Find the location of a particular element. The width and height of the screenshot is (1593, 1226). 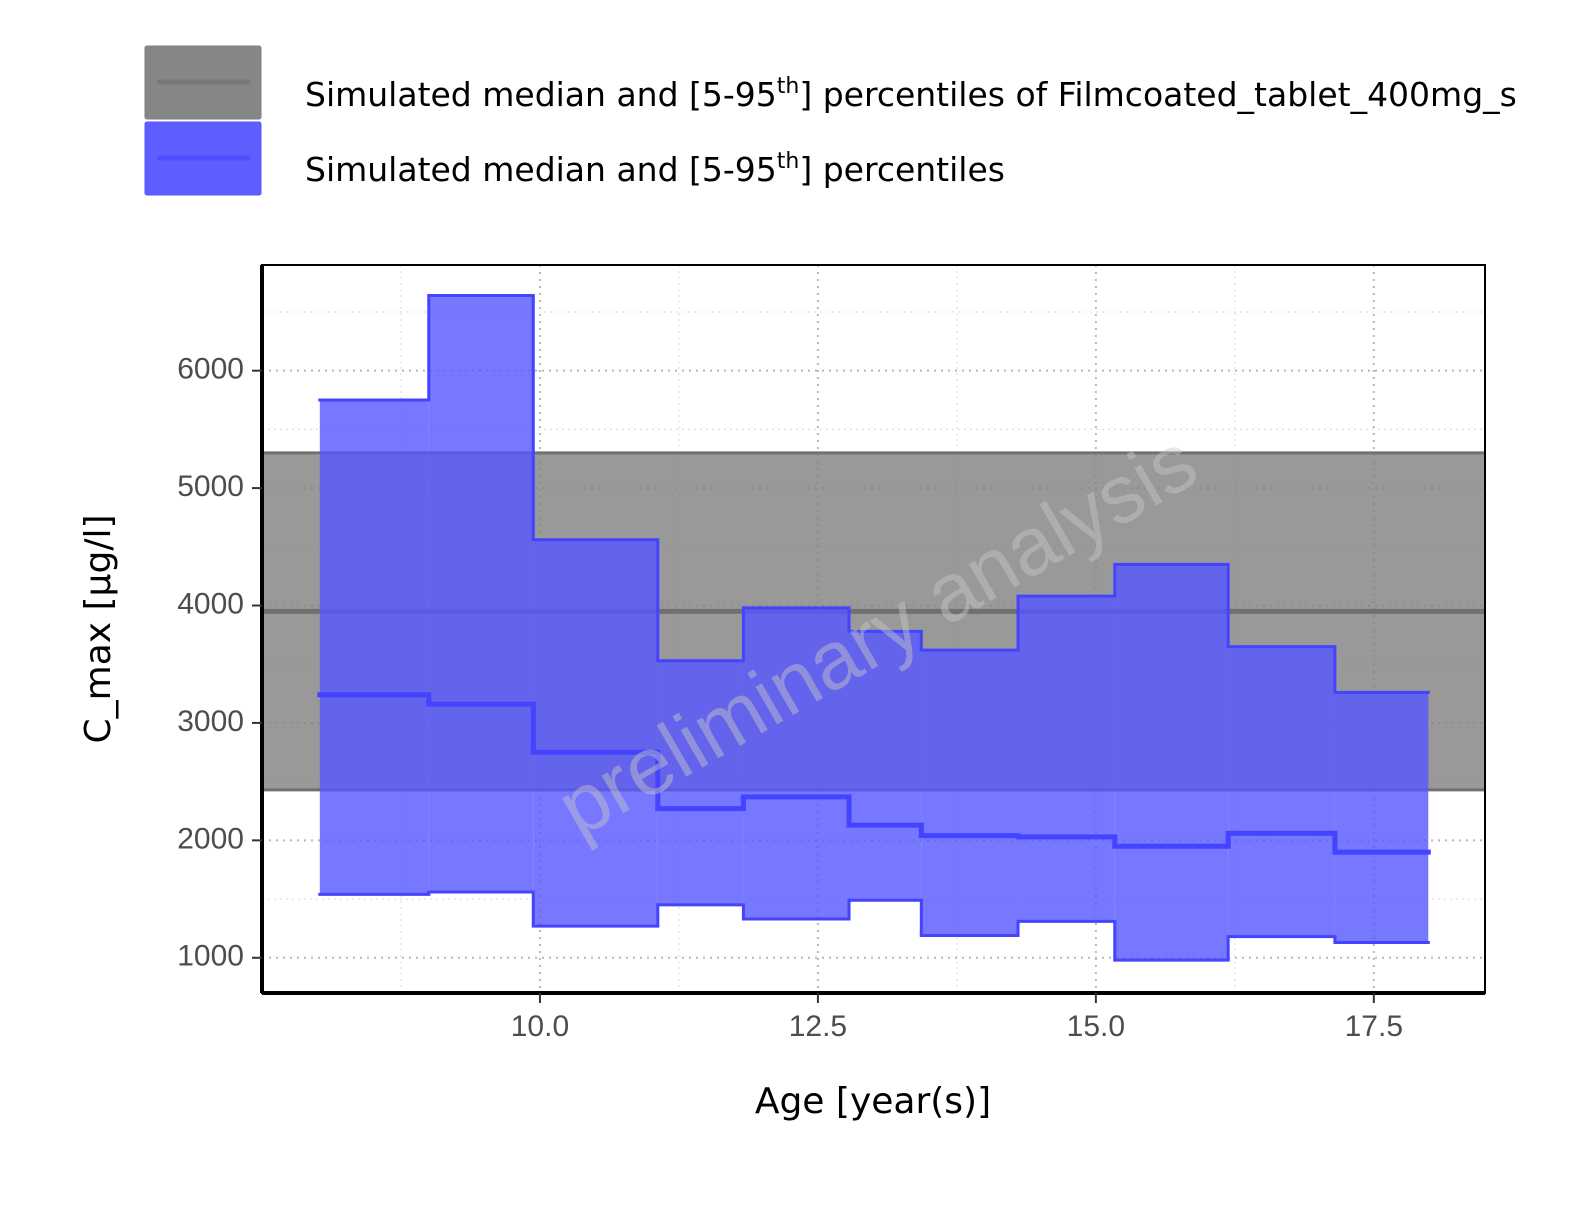

legend-label-part: ] percentiles is located at coordinates (902, 169).